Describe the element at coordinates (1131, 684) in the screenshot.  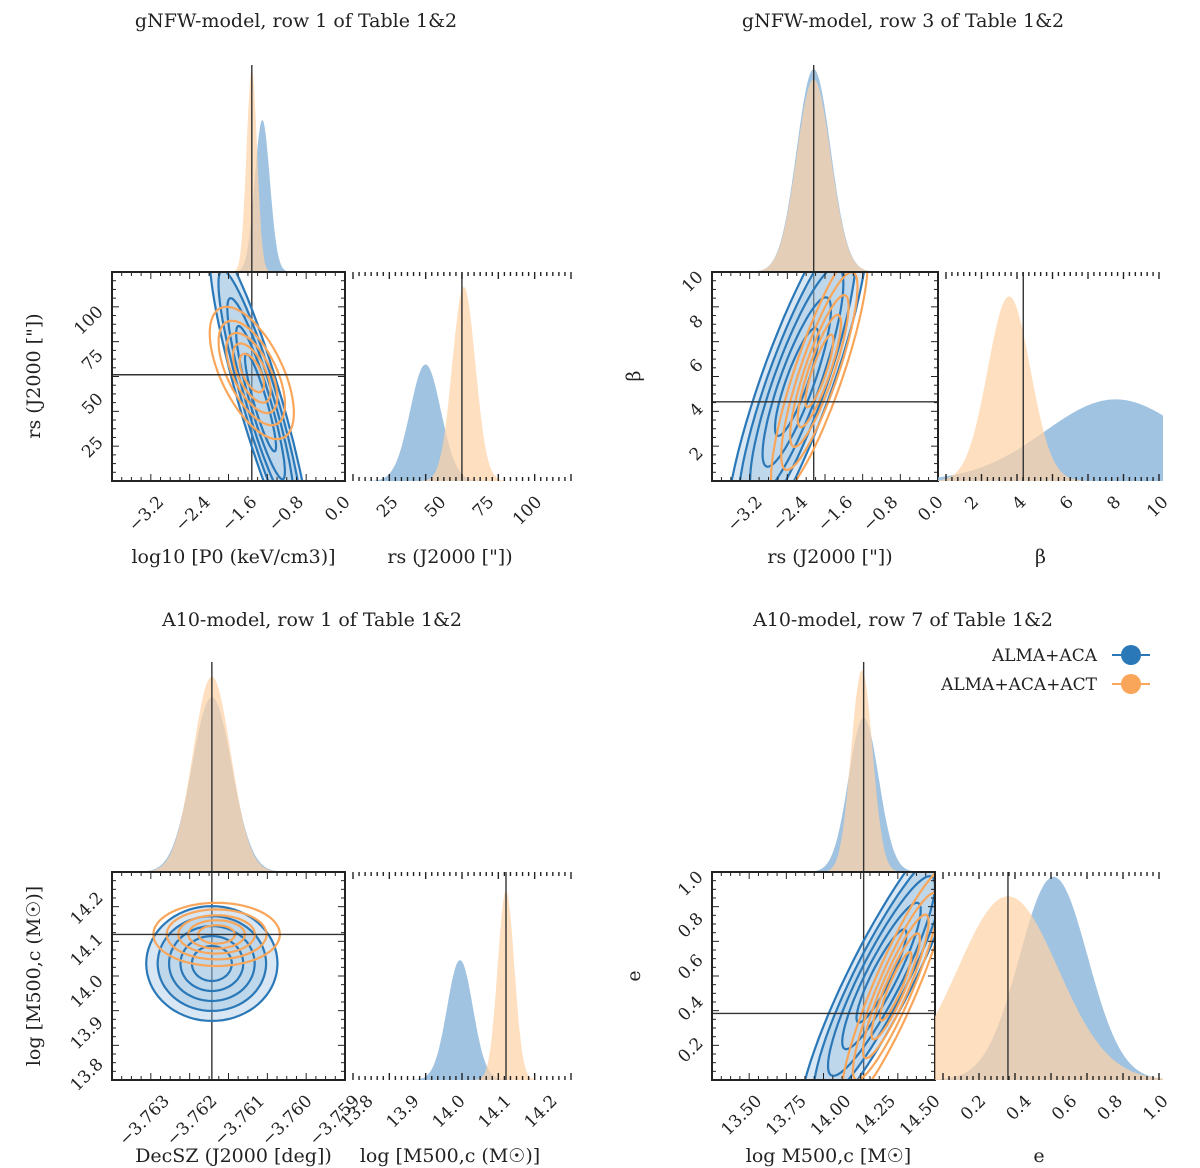
I see `legend-marker-alma-aca-act` at that location.